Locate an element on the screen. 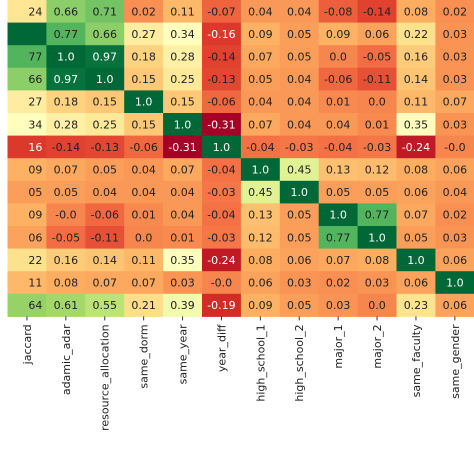  heatmap-cell-label: 0.15 is located at coordinates (182, 102).